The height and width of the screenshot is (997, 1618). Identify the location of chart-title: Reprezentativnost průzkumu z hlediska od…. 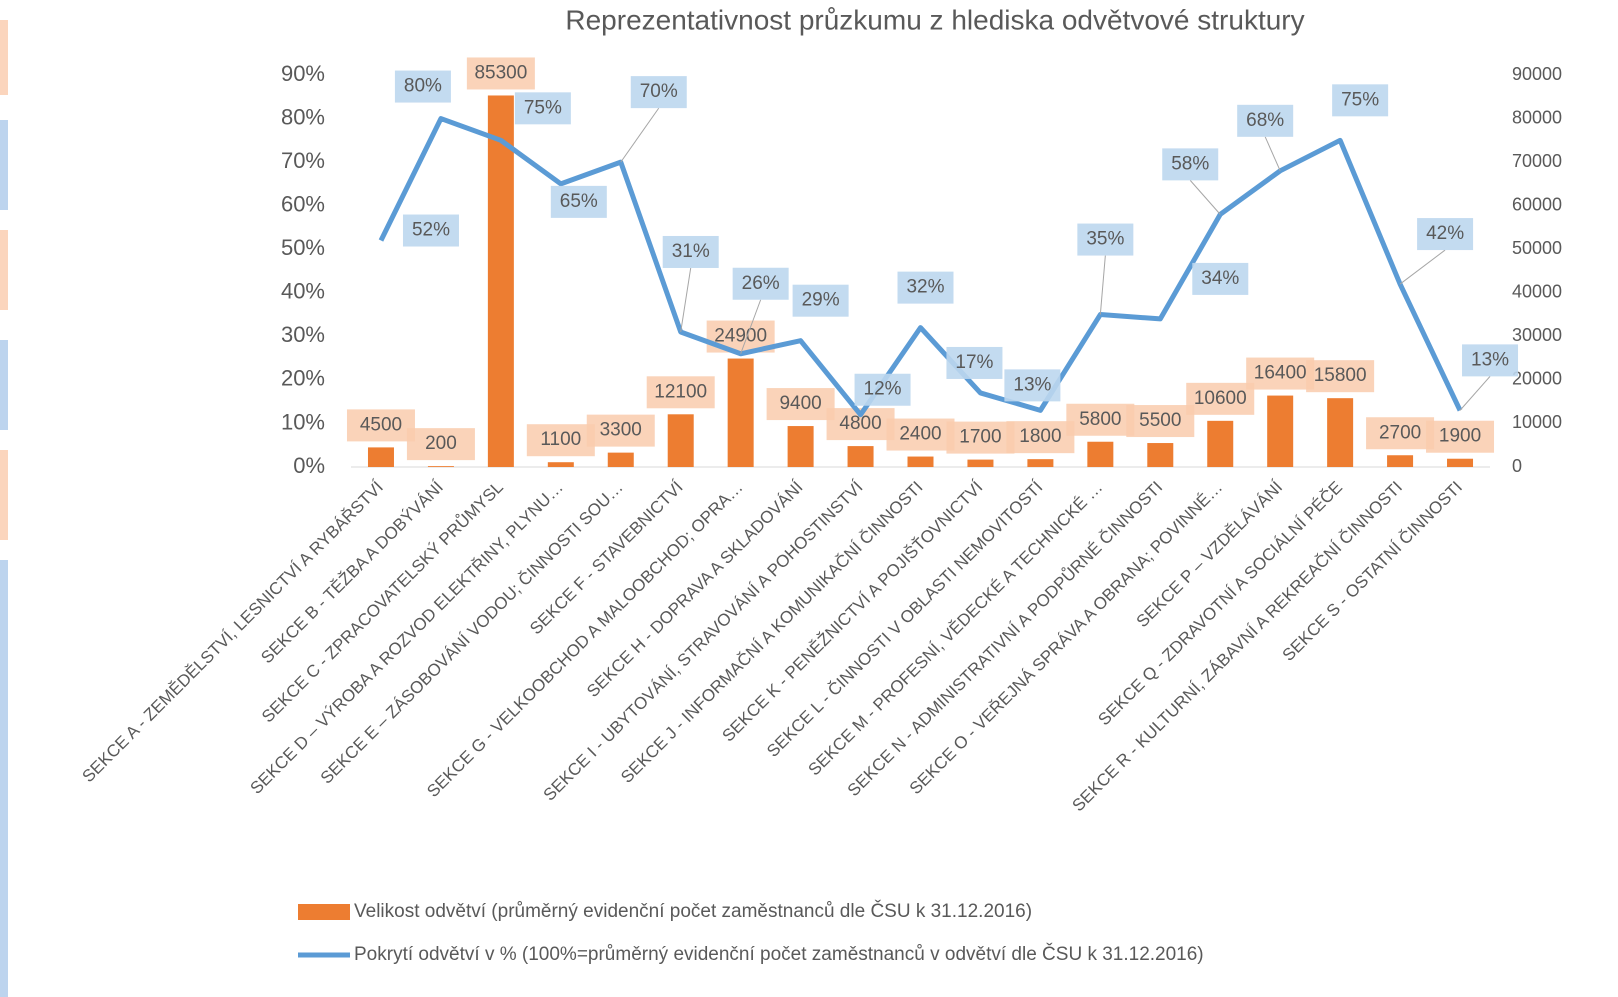
(934, 19).